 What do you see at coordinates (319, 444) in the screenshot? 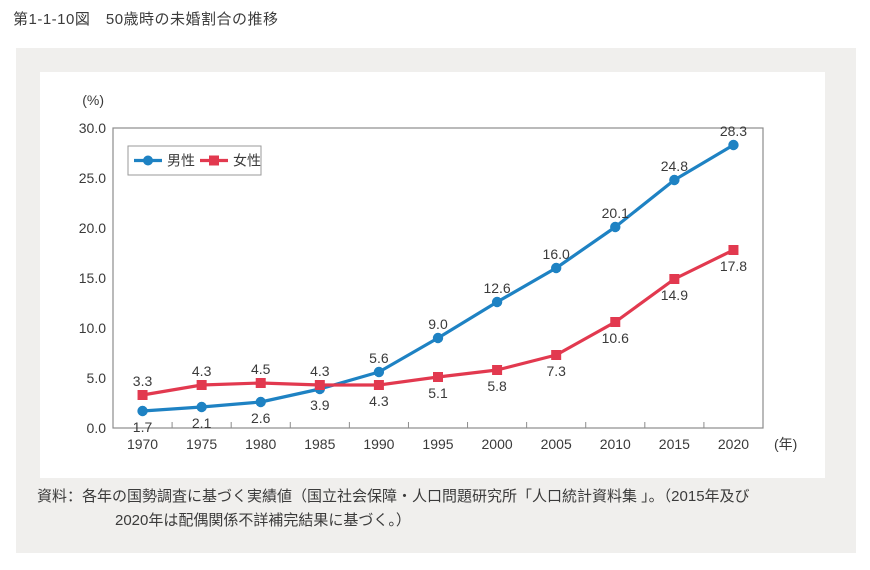
I see `x-tick-label: 1985` at bounding box center [319, 444].